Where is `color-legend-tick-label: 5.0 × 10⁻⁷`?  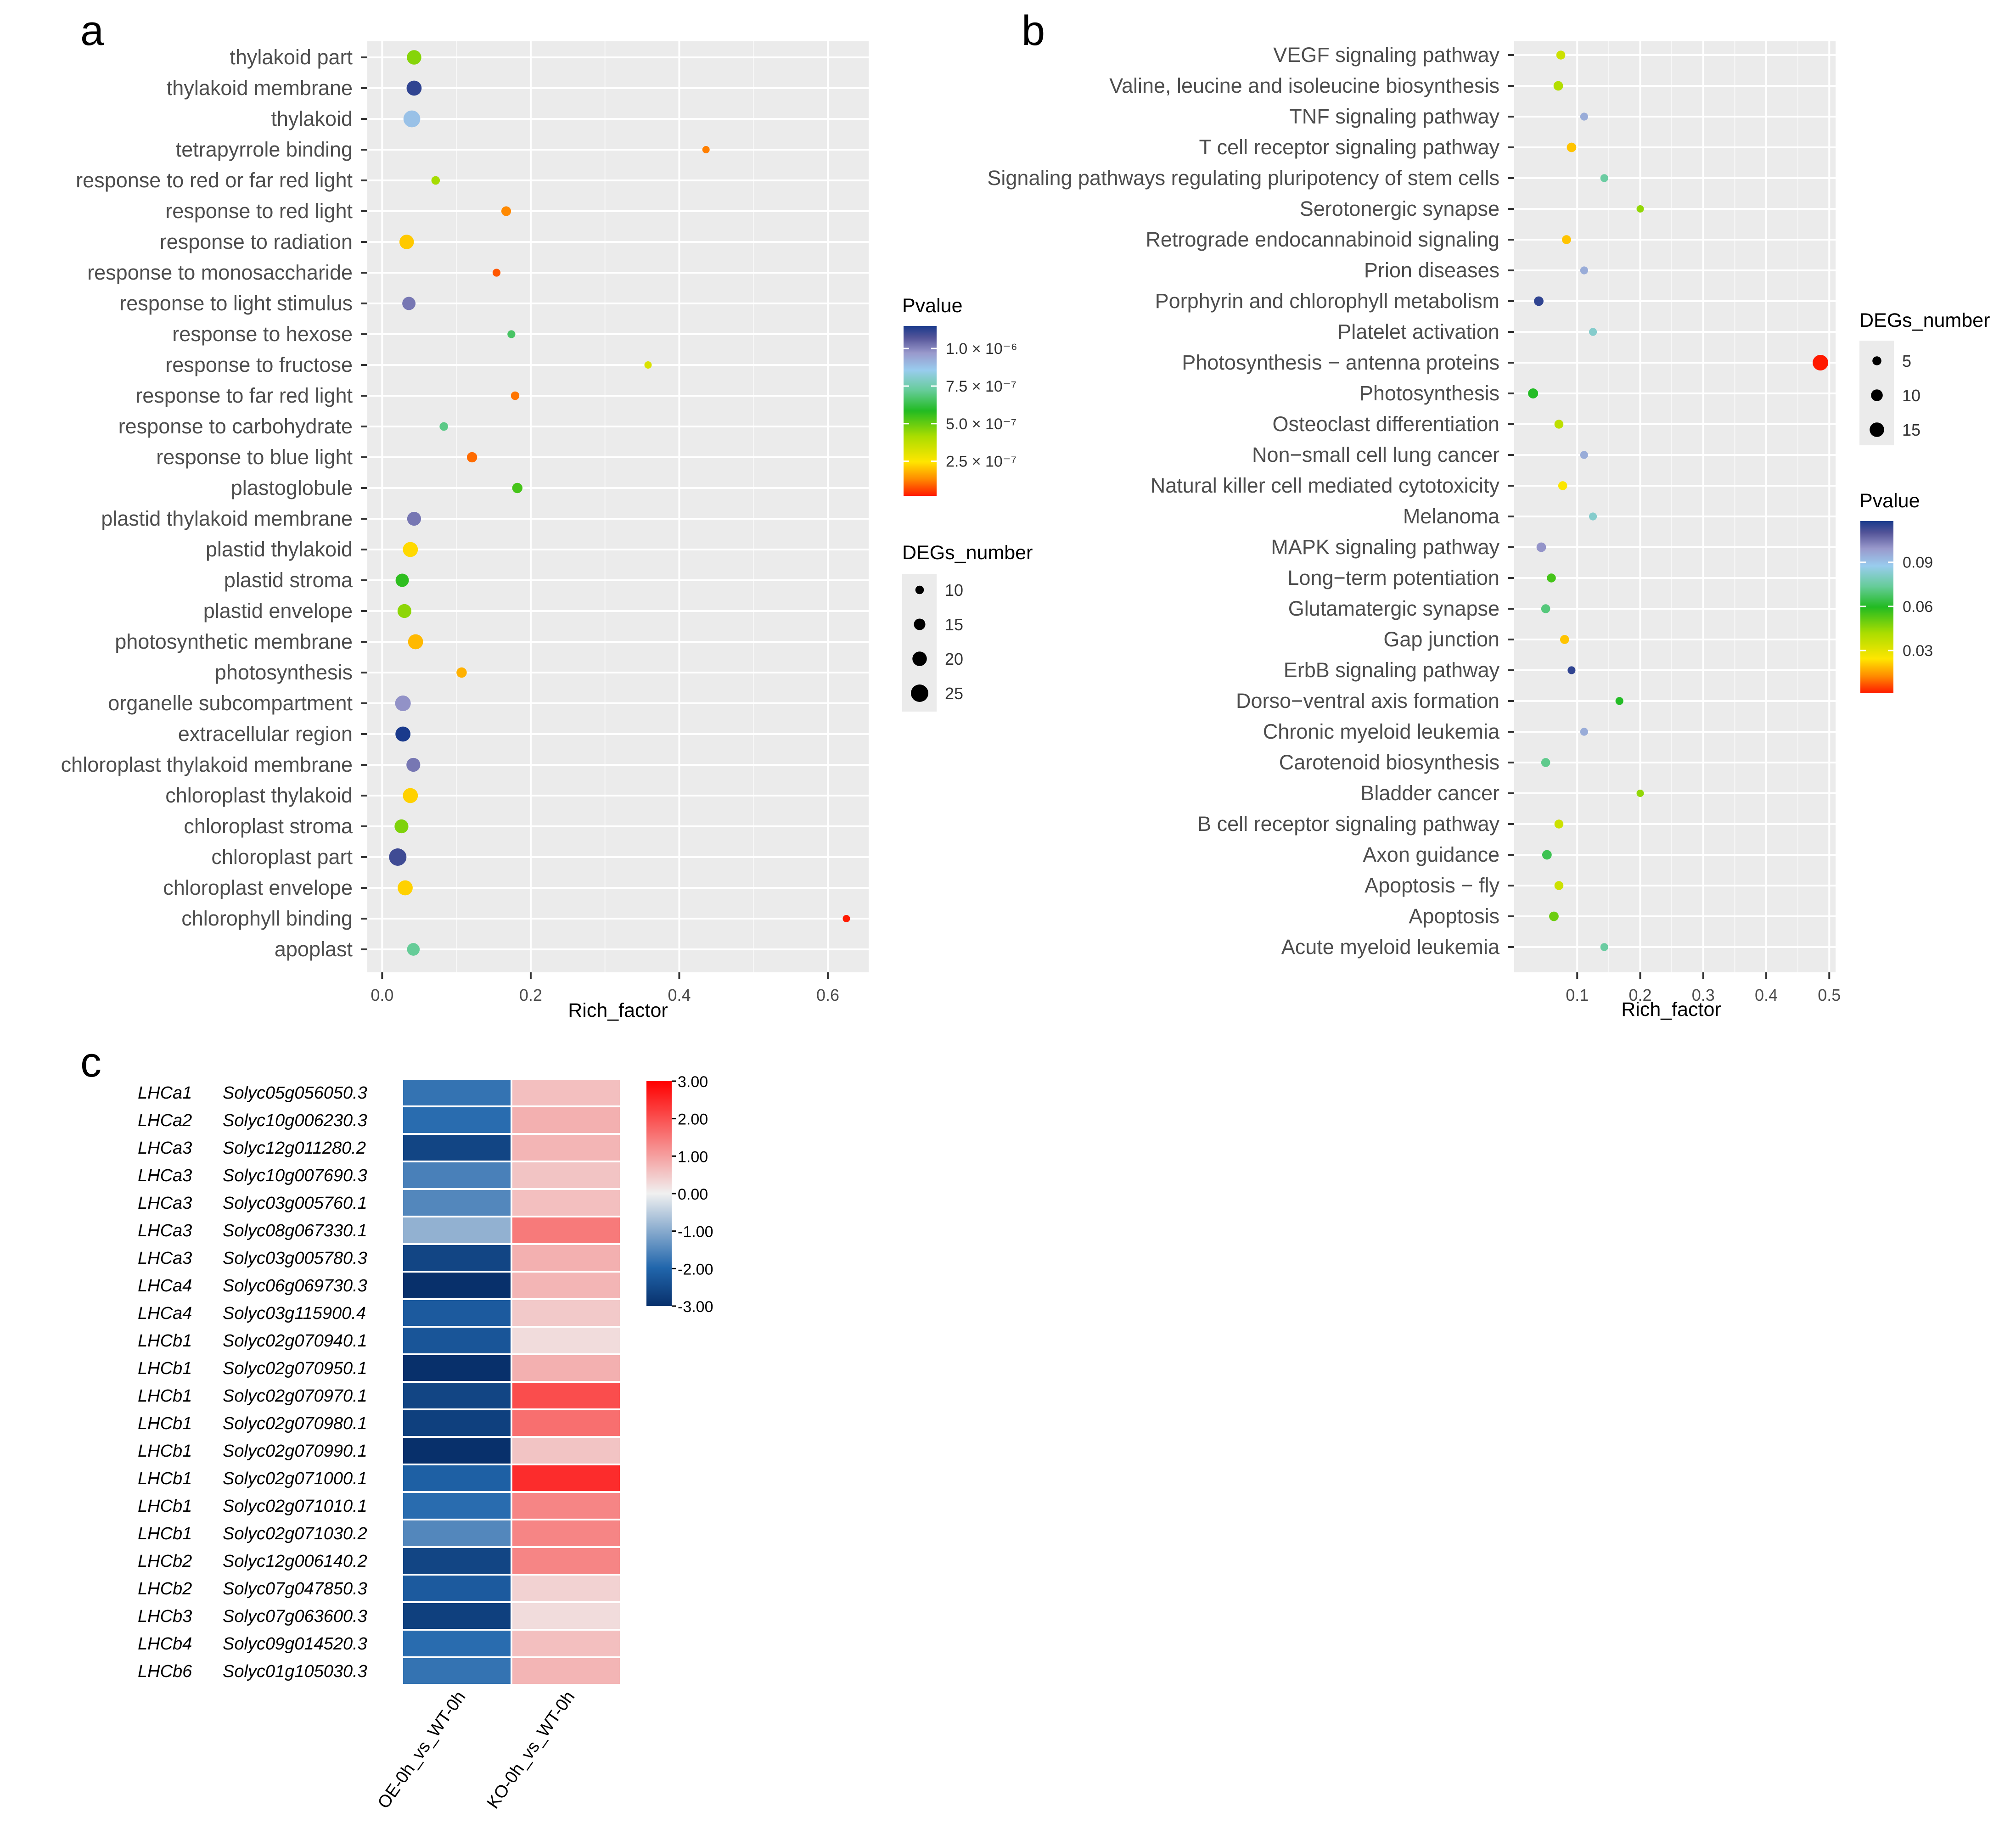 color-legend-tick-label: 5.0 × 10⁻⁷ is located at coordinates (981, 424).